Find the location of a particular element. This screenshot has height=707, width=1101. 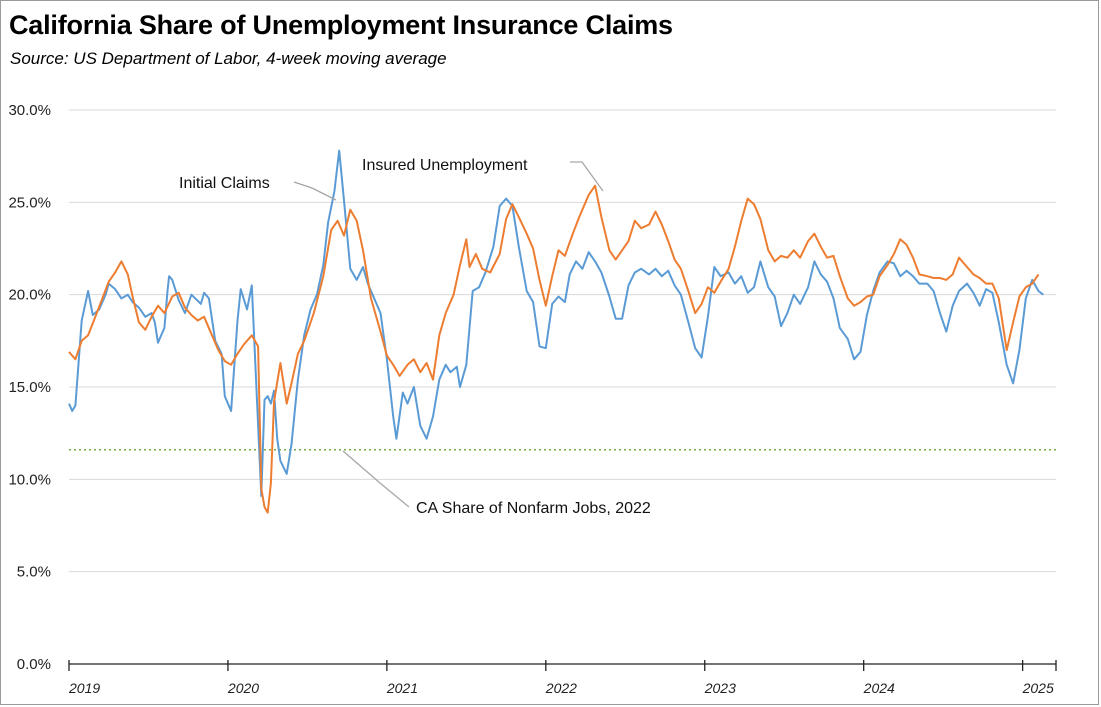

y-tick-label: 30.0% is located at coordinates (29, 110).